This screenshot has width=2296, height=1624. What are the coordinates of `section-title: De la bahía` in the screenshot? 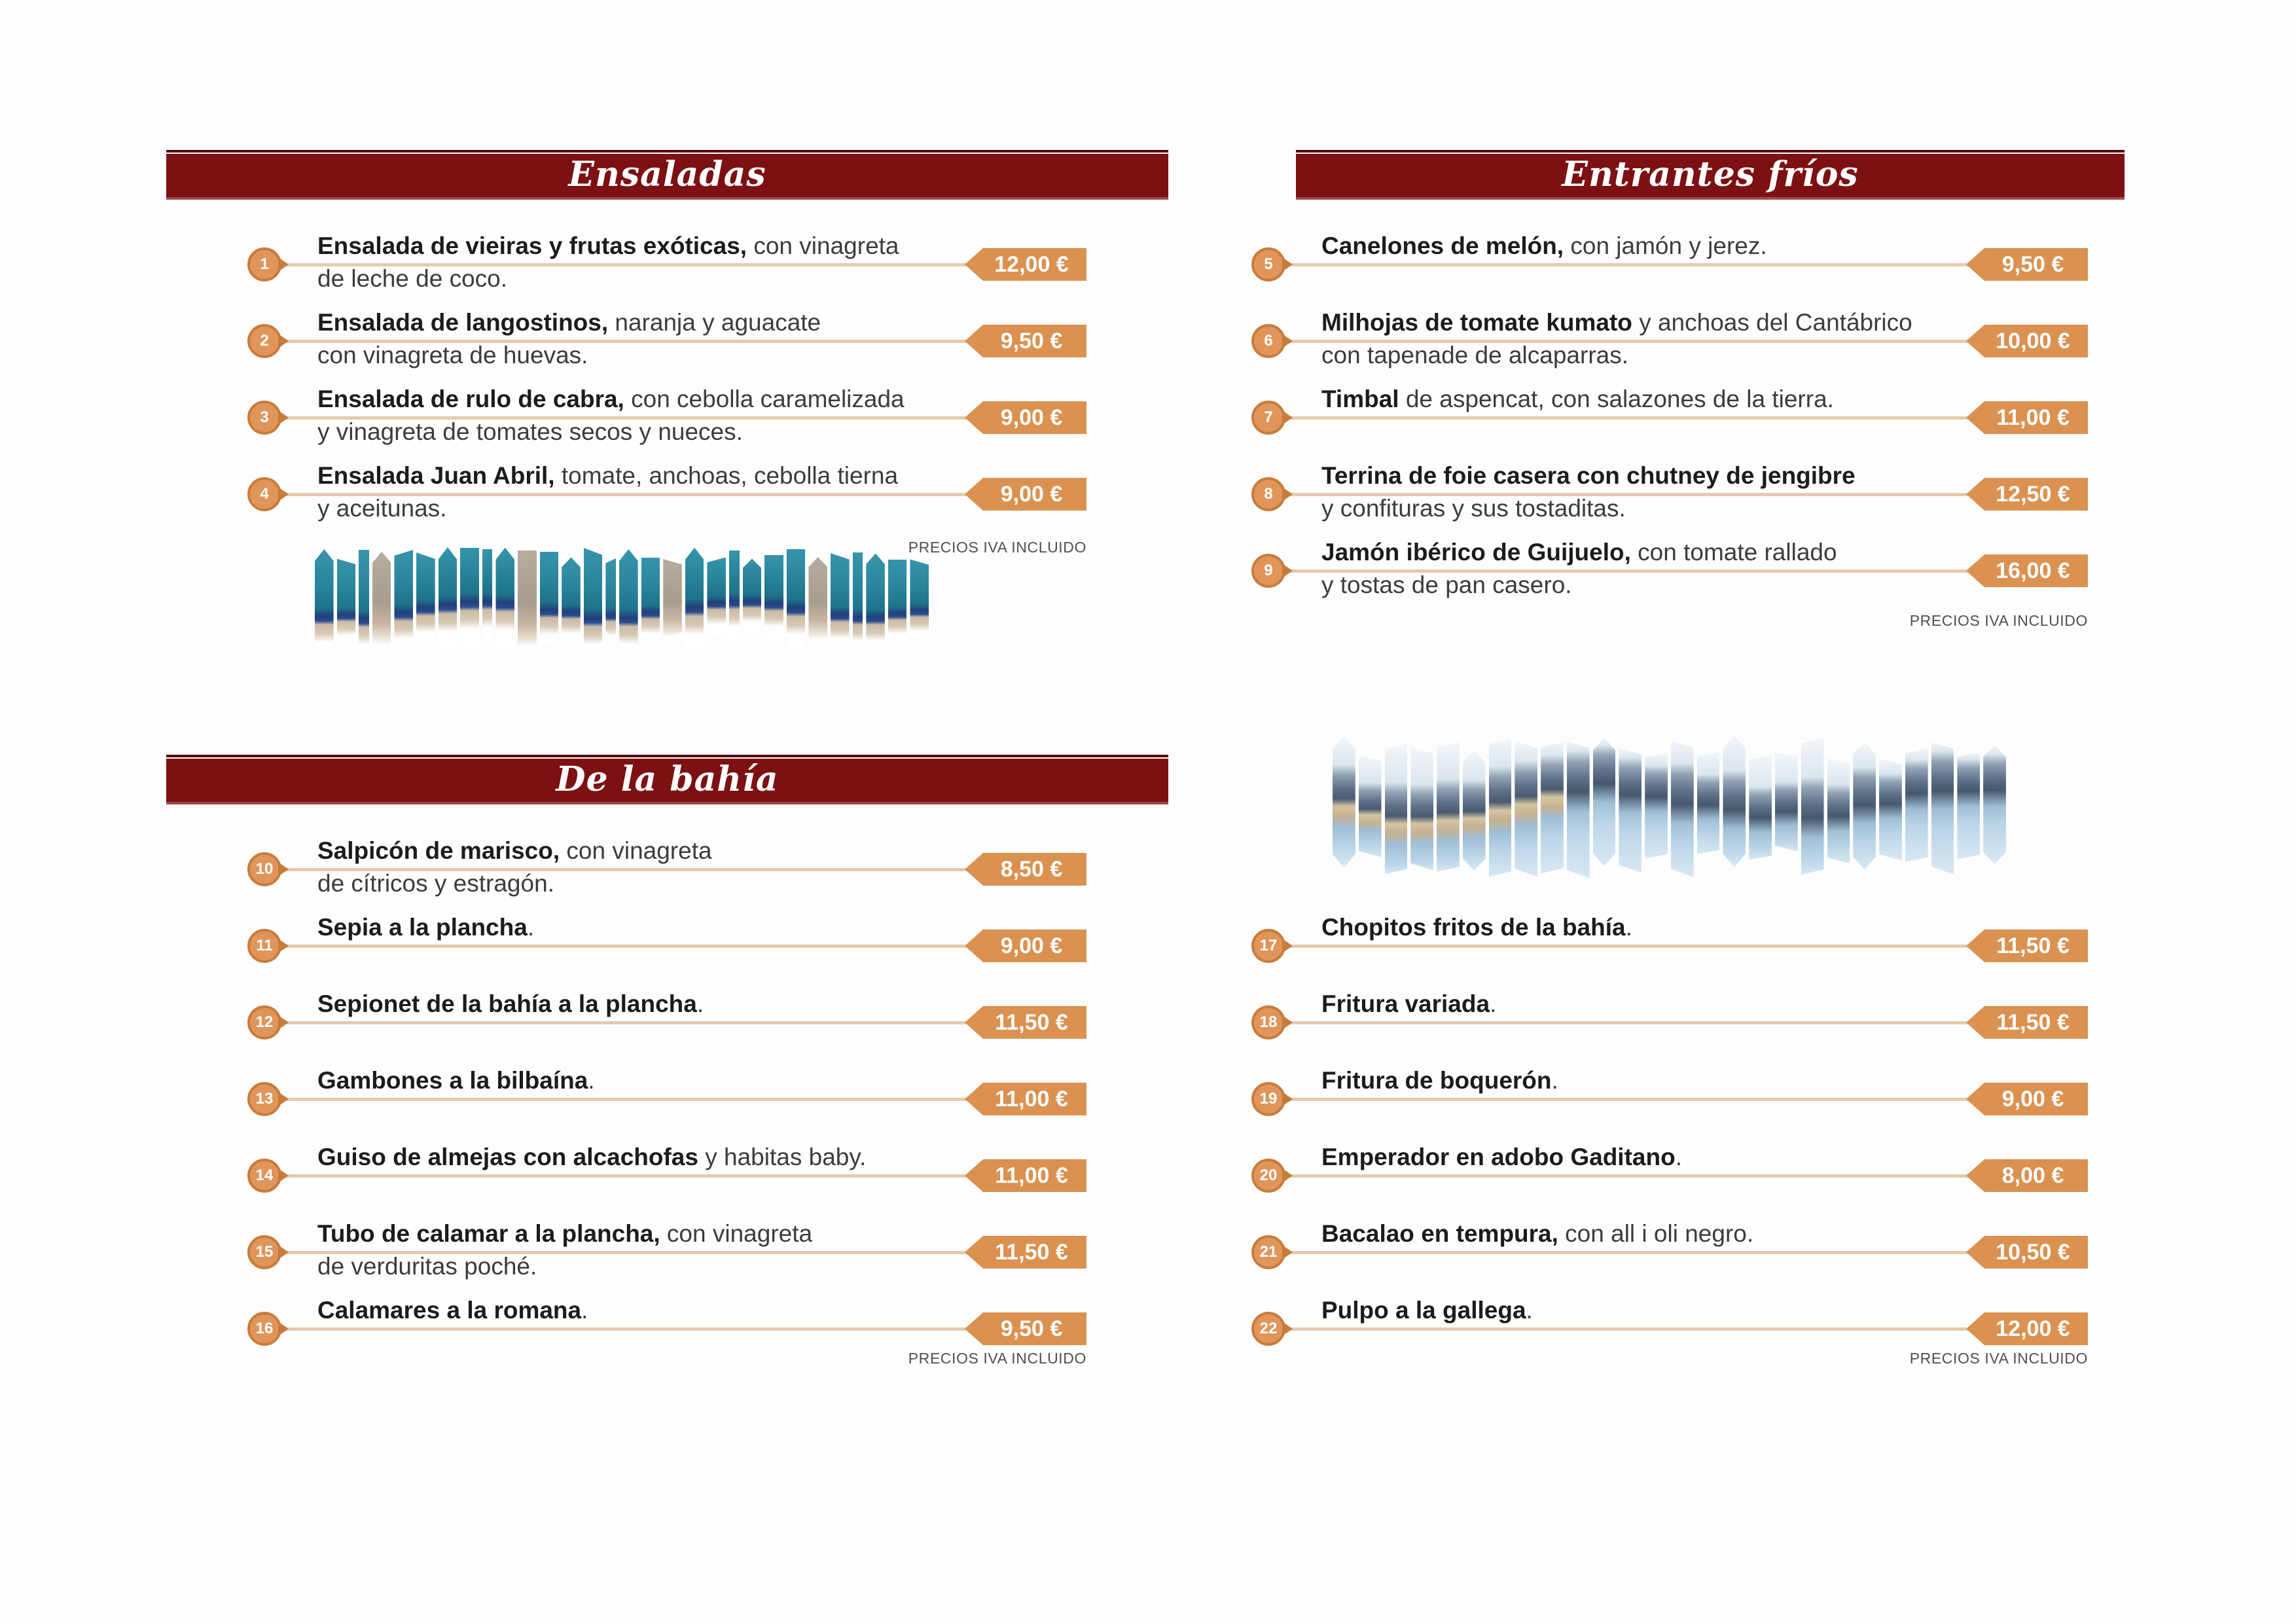 It's located at (667, 779).